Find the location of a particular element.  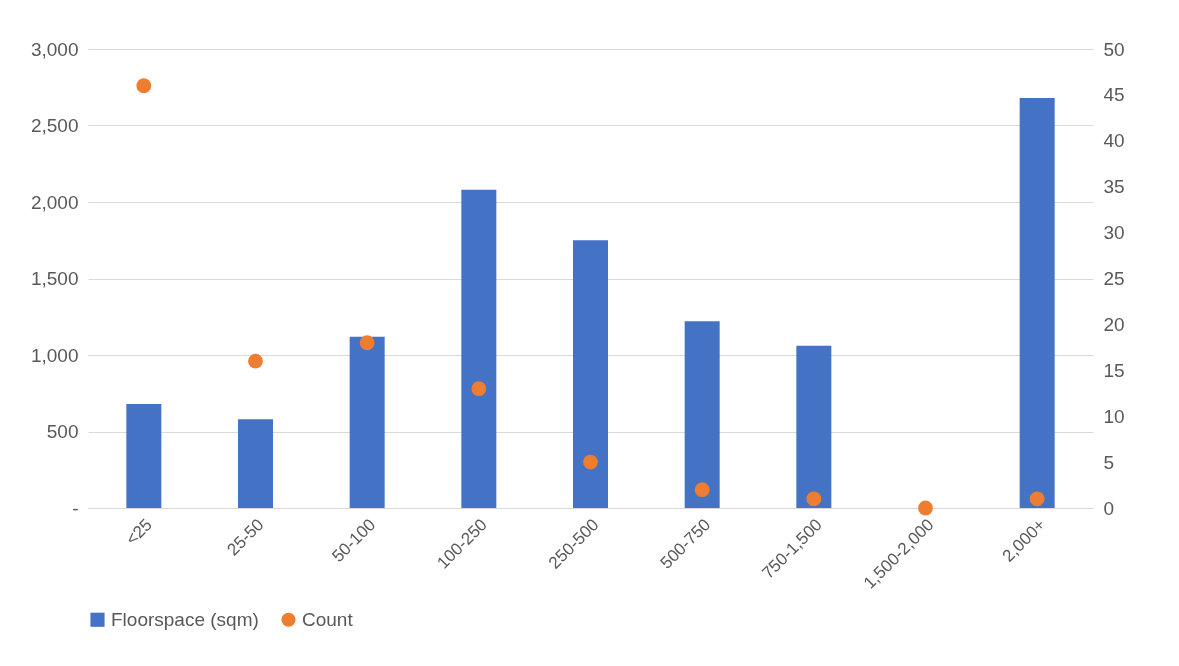

y-tick-label: 2,000 is located at coordinates (54, 202).